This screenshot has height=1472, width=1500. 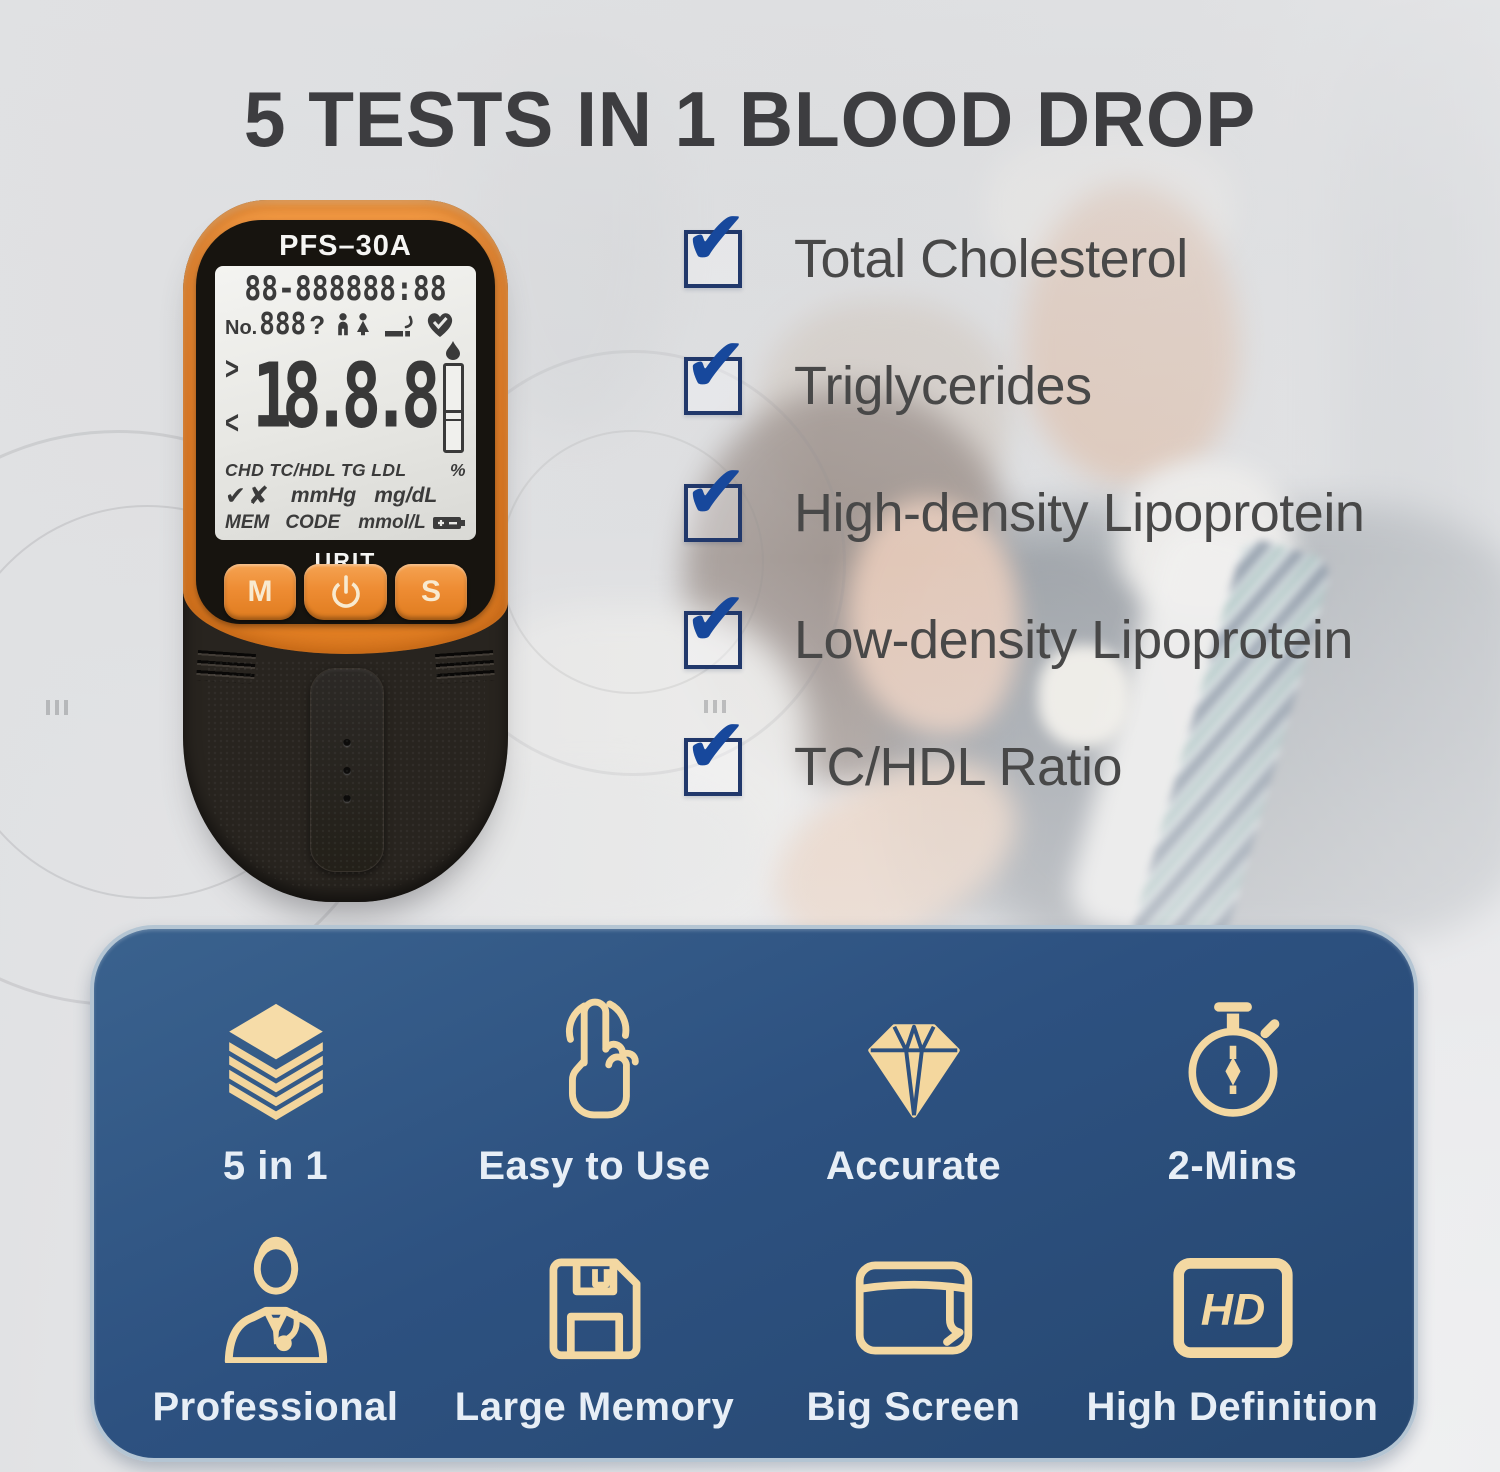 I want to click on feature-label: Easy to Use, so click(x=594, y=1165).